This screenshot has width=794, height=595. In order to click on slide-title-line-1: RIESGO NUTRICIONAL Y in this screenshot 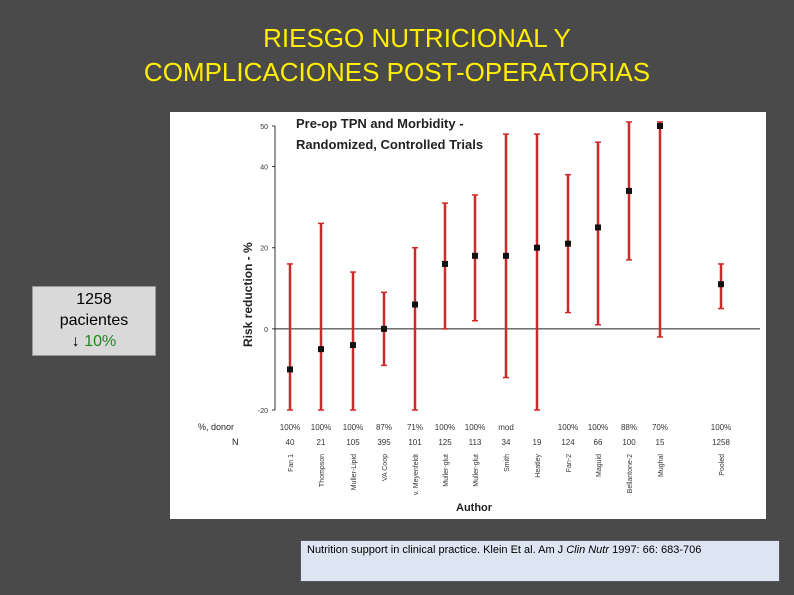, I will do `click(417, 38)`.